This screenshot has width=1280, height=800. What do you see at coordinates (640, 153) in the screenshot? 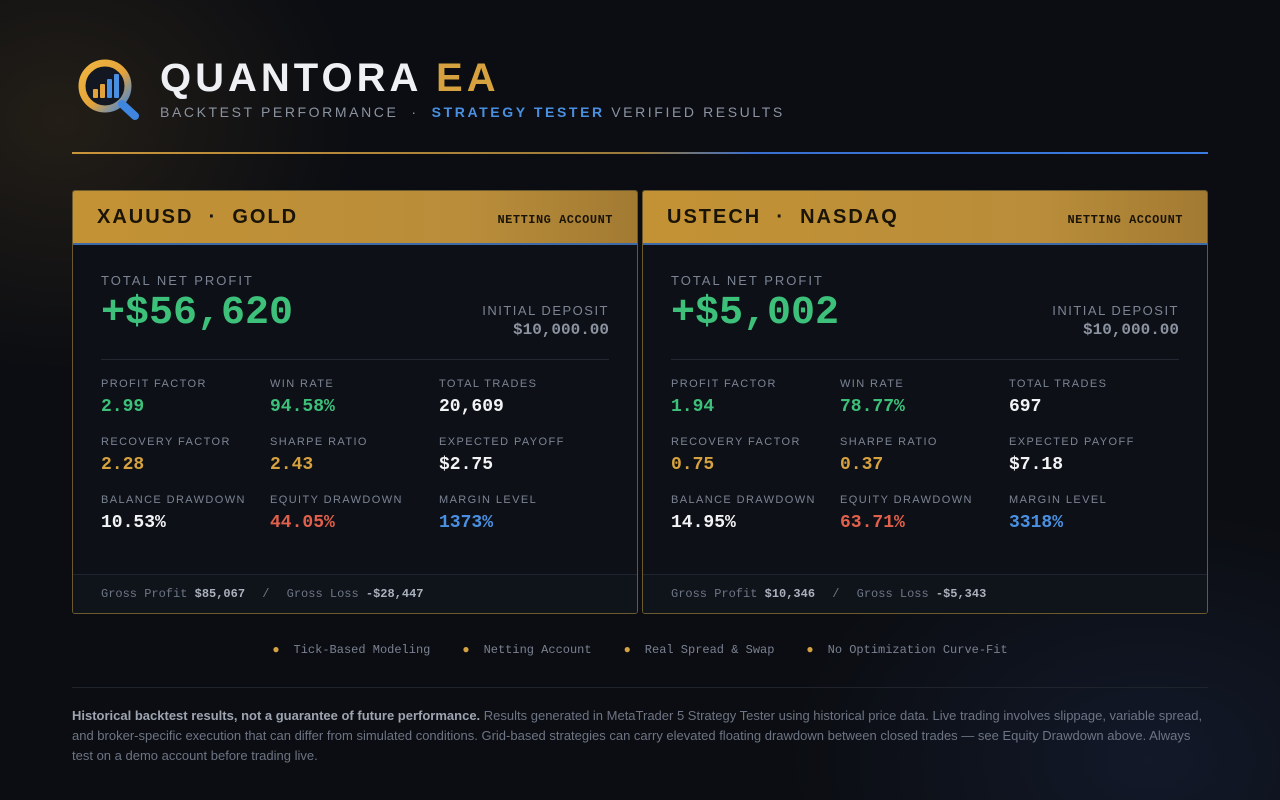
I see `header-divider` at bounding box center [640, 153].